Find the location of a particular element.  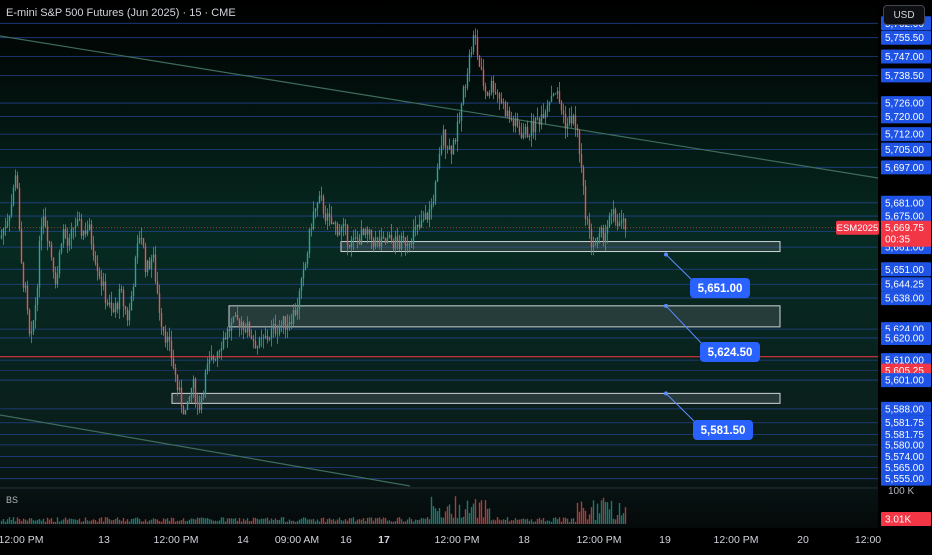

time-label-7: 12:00 PM is located at coordinates (457, 540).